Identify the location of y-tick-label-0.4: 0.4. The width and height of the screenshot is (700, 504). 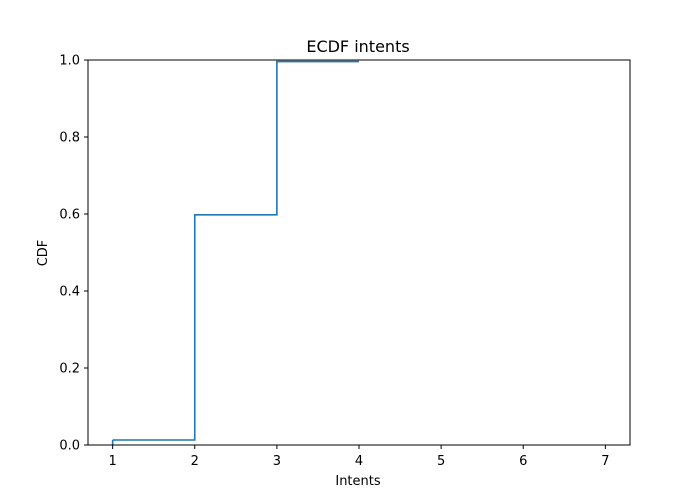
(69, 292).